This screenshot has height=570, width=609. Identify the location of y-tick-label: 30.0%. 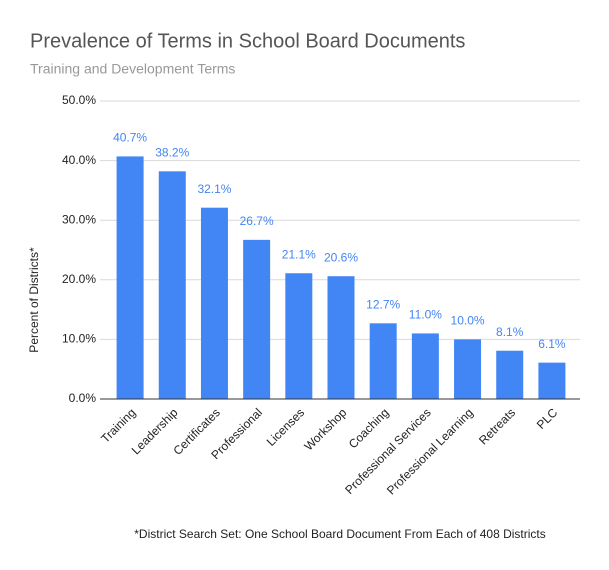
(79, 219).